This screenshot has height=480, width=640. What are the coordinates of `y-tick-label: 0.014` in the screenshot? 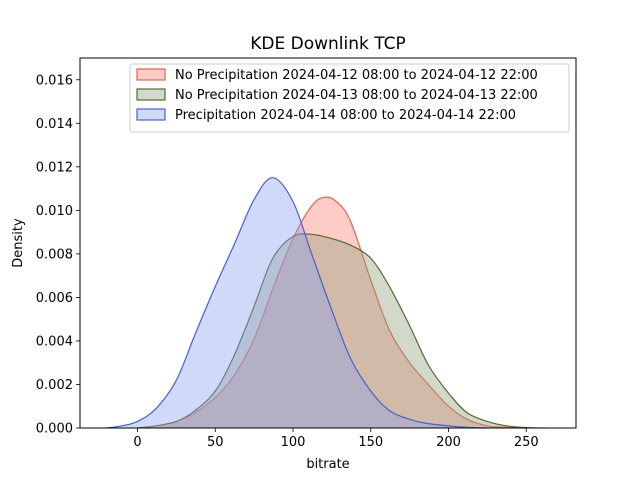 It's located at (54, 124).